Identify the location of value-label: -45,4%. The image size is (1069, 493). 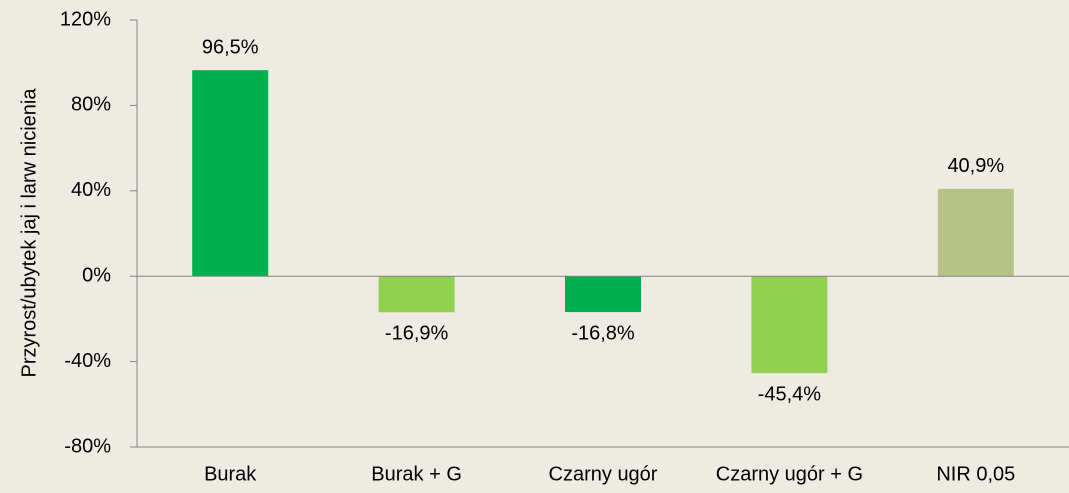
(790, 394).